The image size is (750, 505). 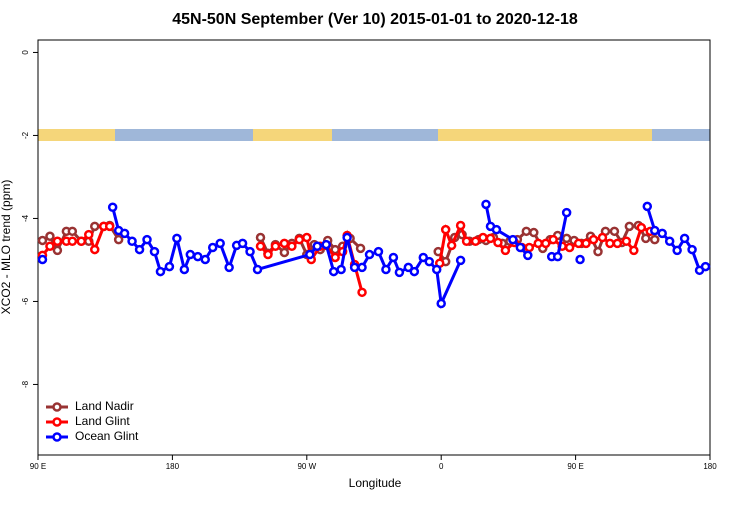 I want to click on legend-label: Ocean Glint, so click(x=107, y=436).